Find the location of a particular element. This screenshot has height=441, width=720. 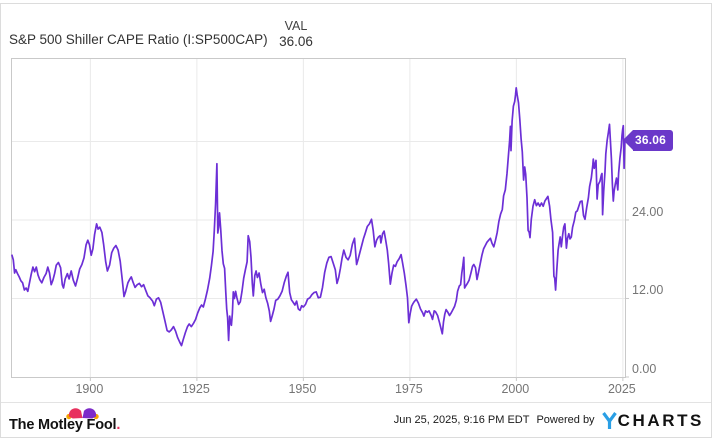

x-axis-label: 2000 is located at coordinates (515, 389).